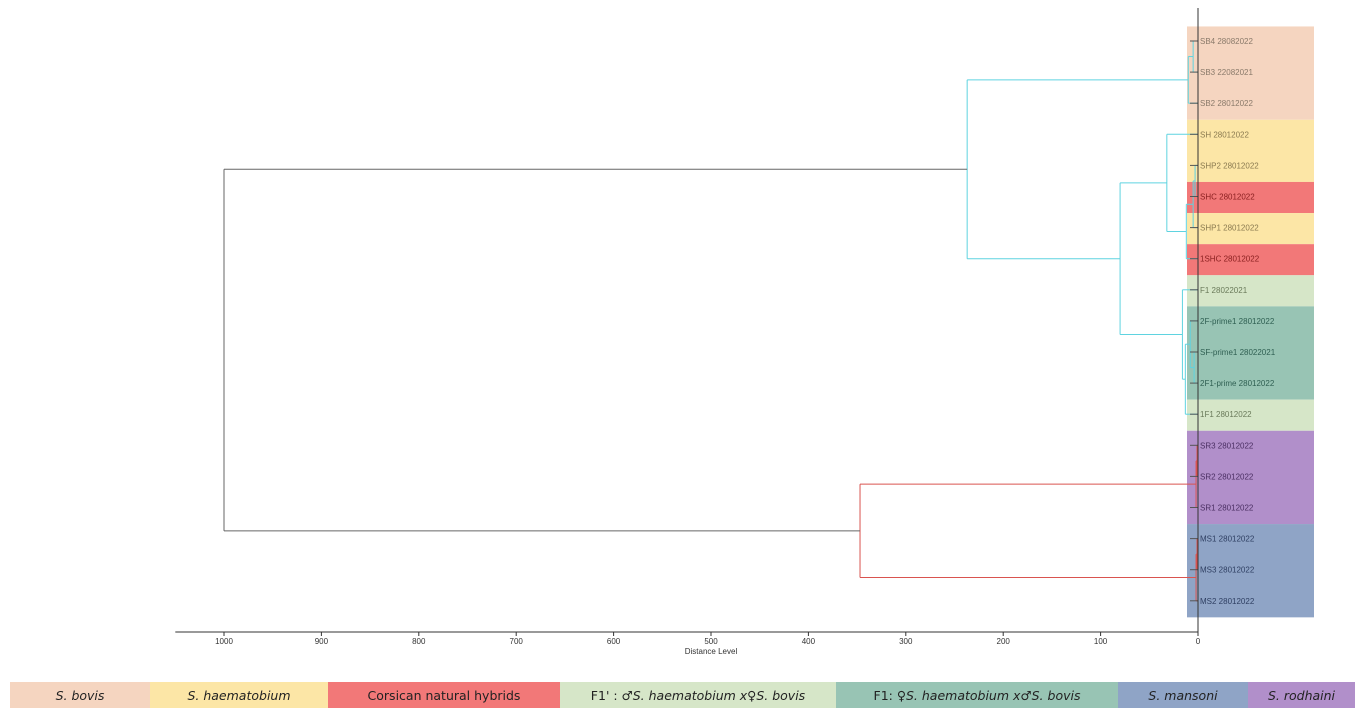 The image size is (1361, 709). I want to click on x-tick-label: 800, so click(419, 641).